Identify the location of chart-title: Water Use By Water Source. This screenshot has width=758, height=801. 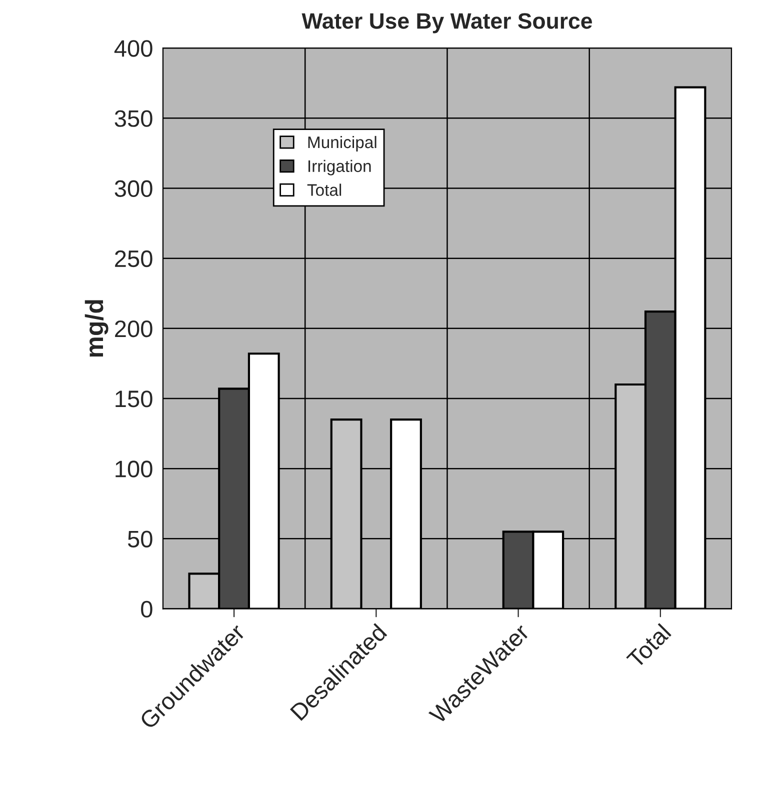
(447, 23).